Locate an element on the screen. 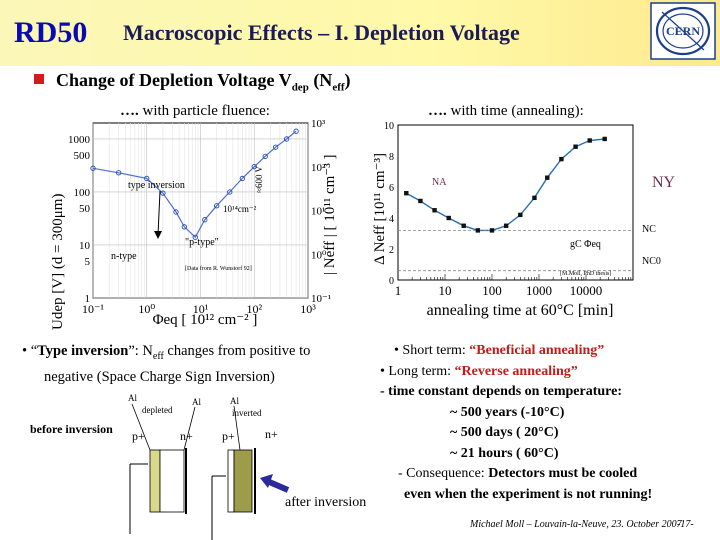  y-right-tick-label: 10¹ is located at coordinates (318, 212).